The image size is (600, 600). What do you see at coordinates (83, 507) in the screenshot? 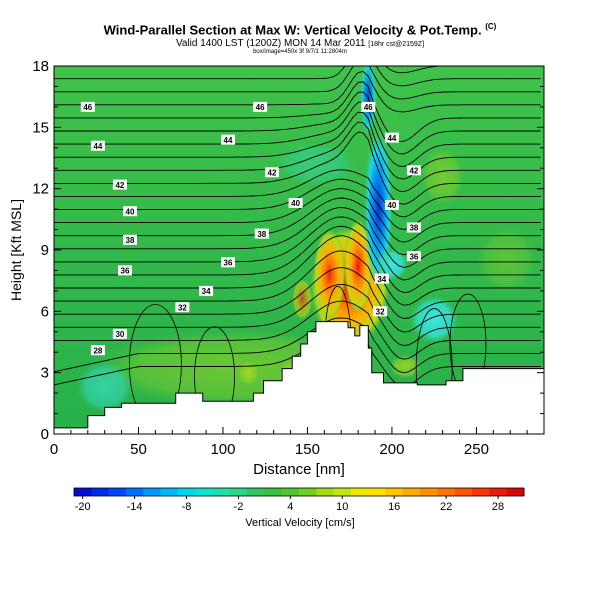
I see `colorbar-tick-label: -20` at bounding box center [83, 507].